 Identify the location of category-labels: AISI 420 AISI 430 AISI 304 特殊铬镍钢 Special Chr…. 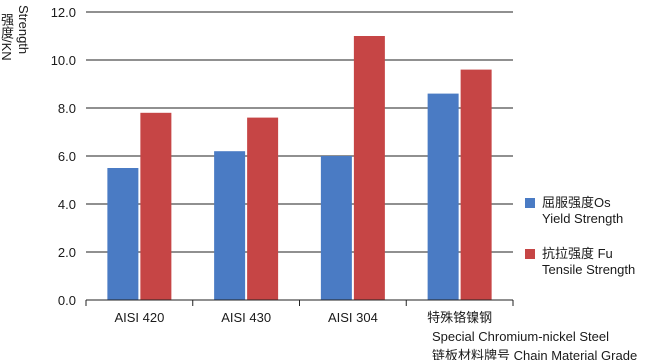
(375, 335).